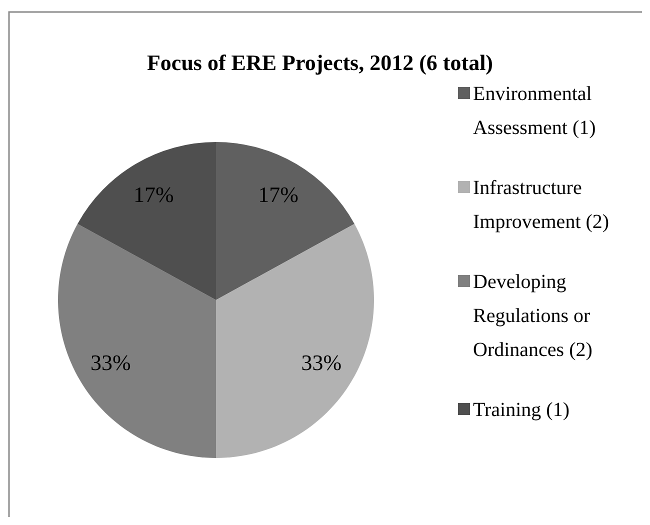  Describe the element at coordinates (532, 316) in the screenshot. I see `legend-label: Developing Regulations or Ordinances (2)` at that location.